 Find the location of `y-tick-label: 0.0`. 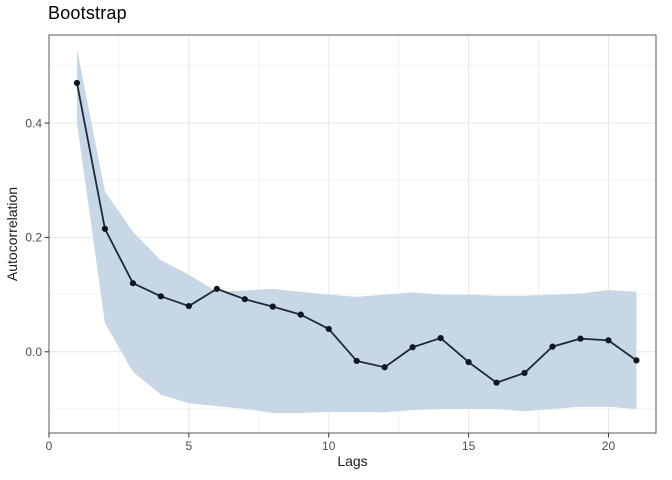

y-tick-label: 0.0 is located at coordinates (33, 352).